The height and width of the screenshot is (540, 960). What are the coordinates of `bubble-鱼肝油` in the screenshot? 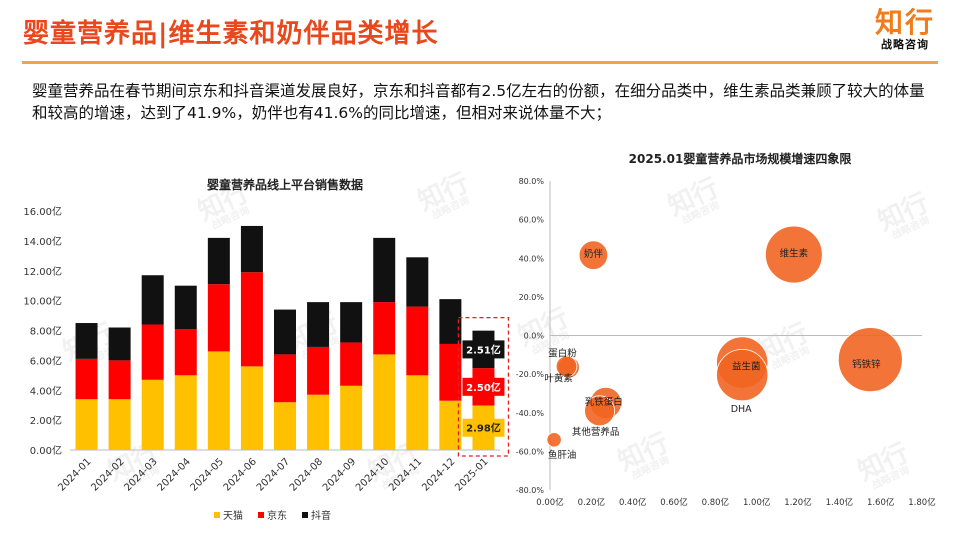 It's located at (554, 440).